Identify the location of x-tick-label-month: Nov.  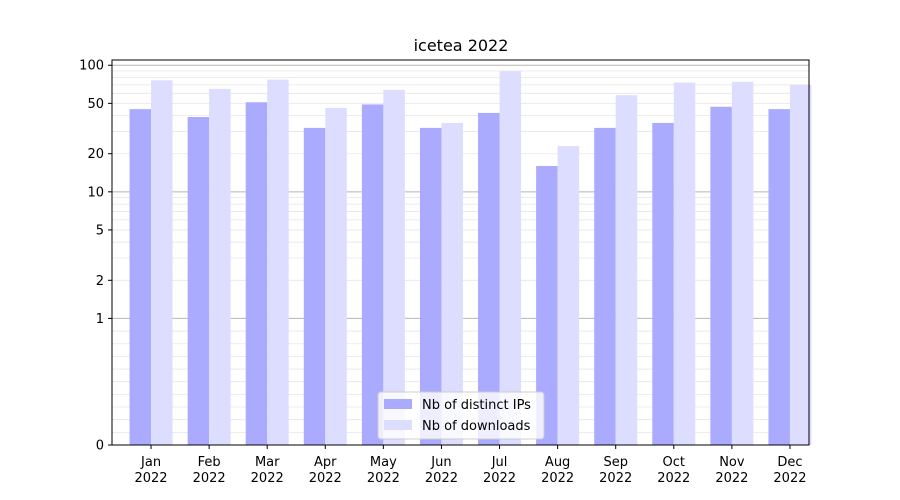
(732, 462).